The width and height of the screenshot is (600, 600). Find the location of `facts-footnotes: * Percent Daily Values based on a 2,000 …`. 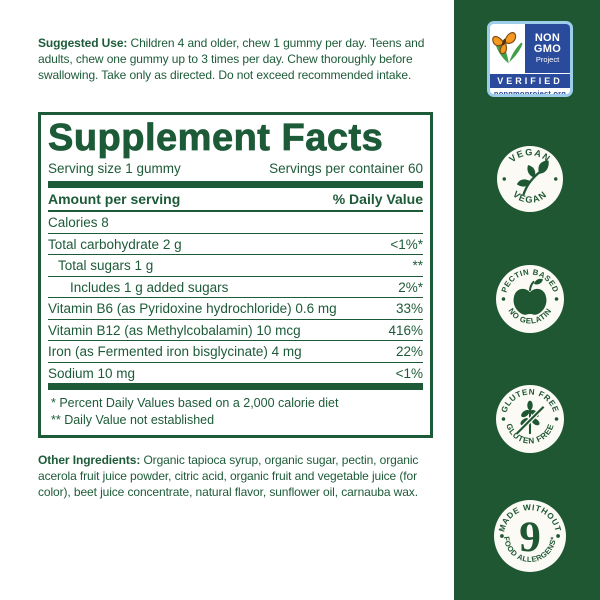

facts-footnotes: * Percent Daily Values based on a 2,000 … is located at coordinates (235, 409).